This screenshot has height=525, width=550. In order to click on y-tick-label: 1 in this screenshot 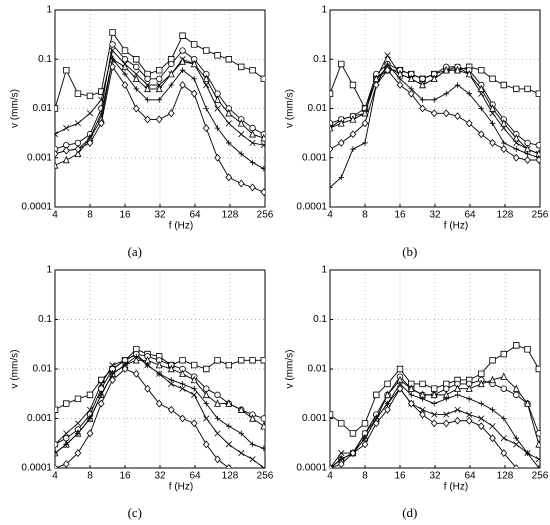, I will do `click(49, 270)`.